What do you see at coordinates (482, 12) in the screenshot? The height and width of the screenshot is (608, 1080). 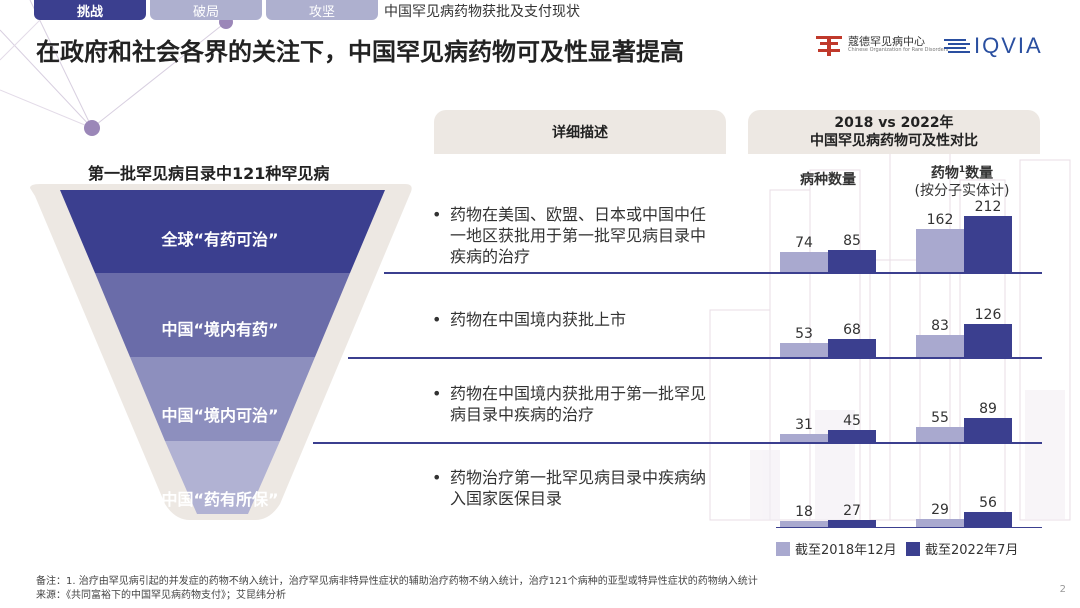 I see `breadcrumb: 中国罕见病药物获批及支付现状` at bounding box center [482, 12].